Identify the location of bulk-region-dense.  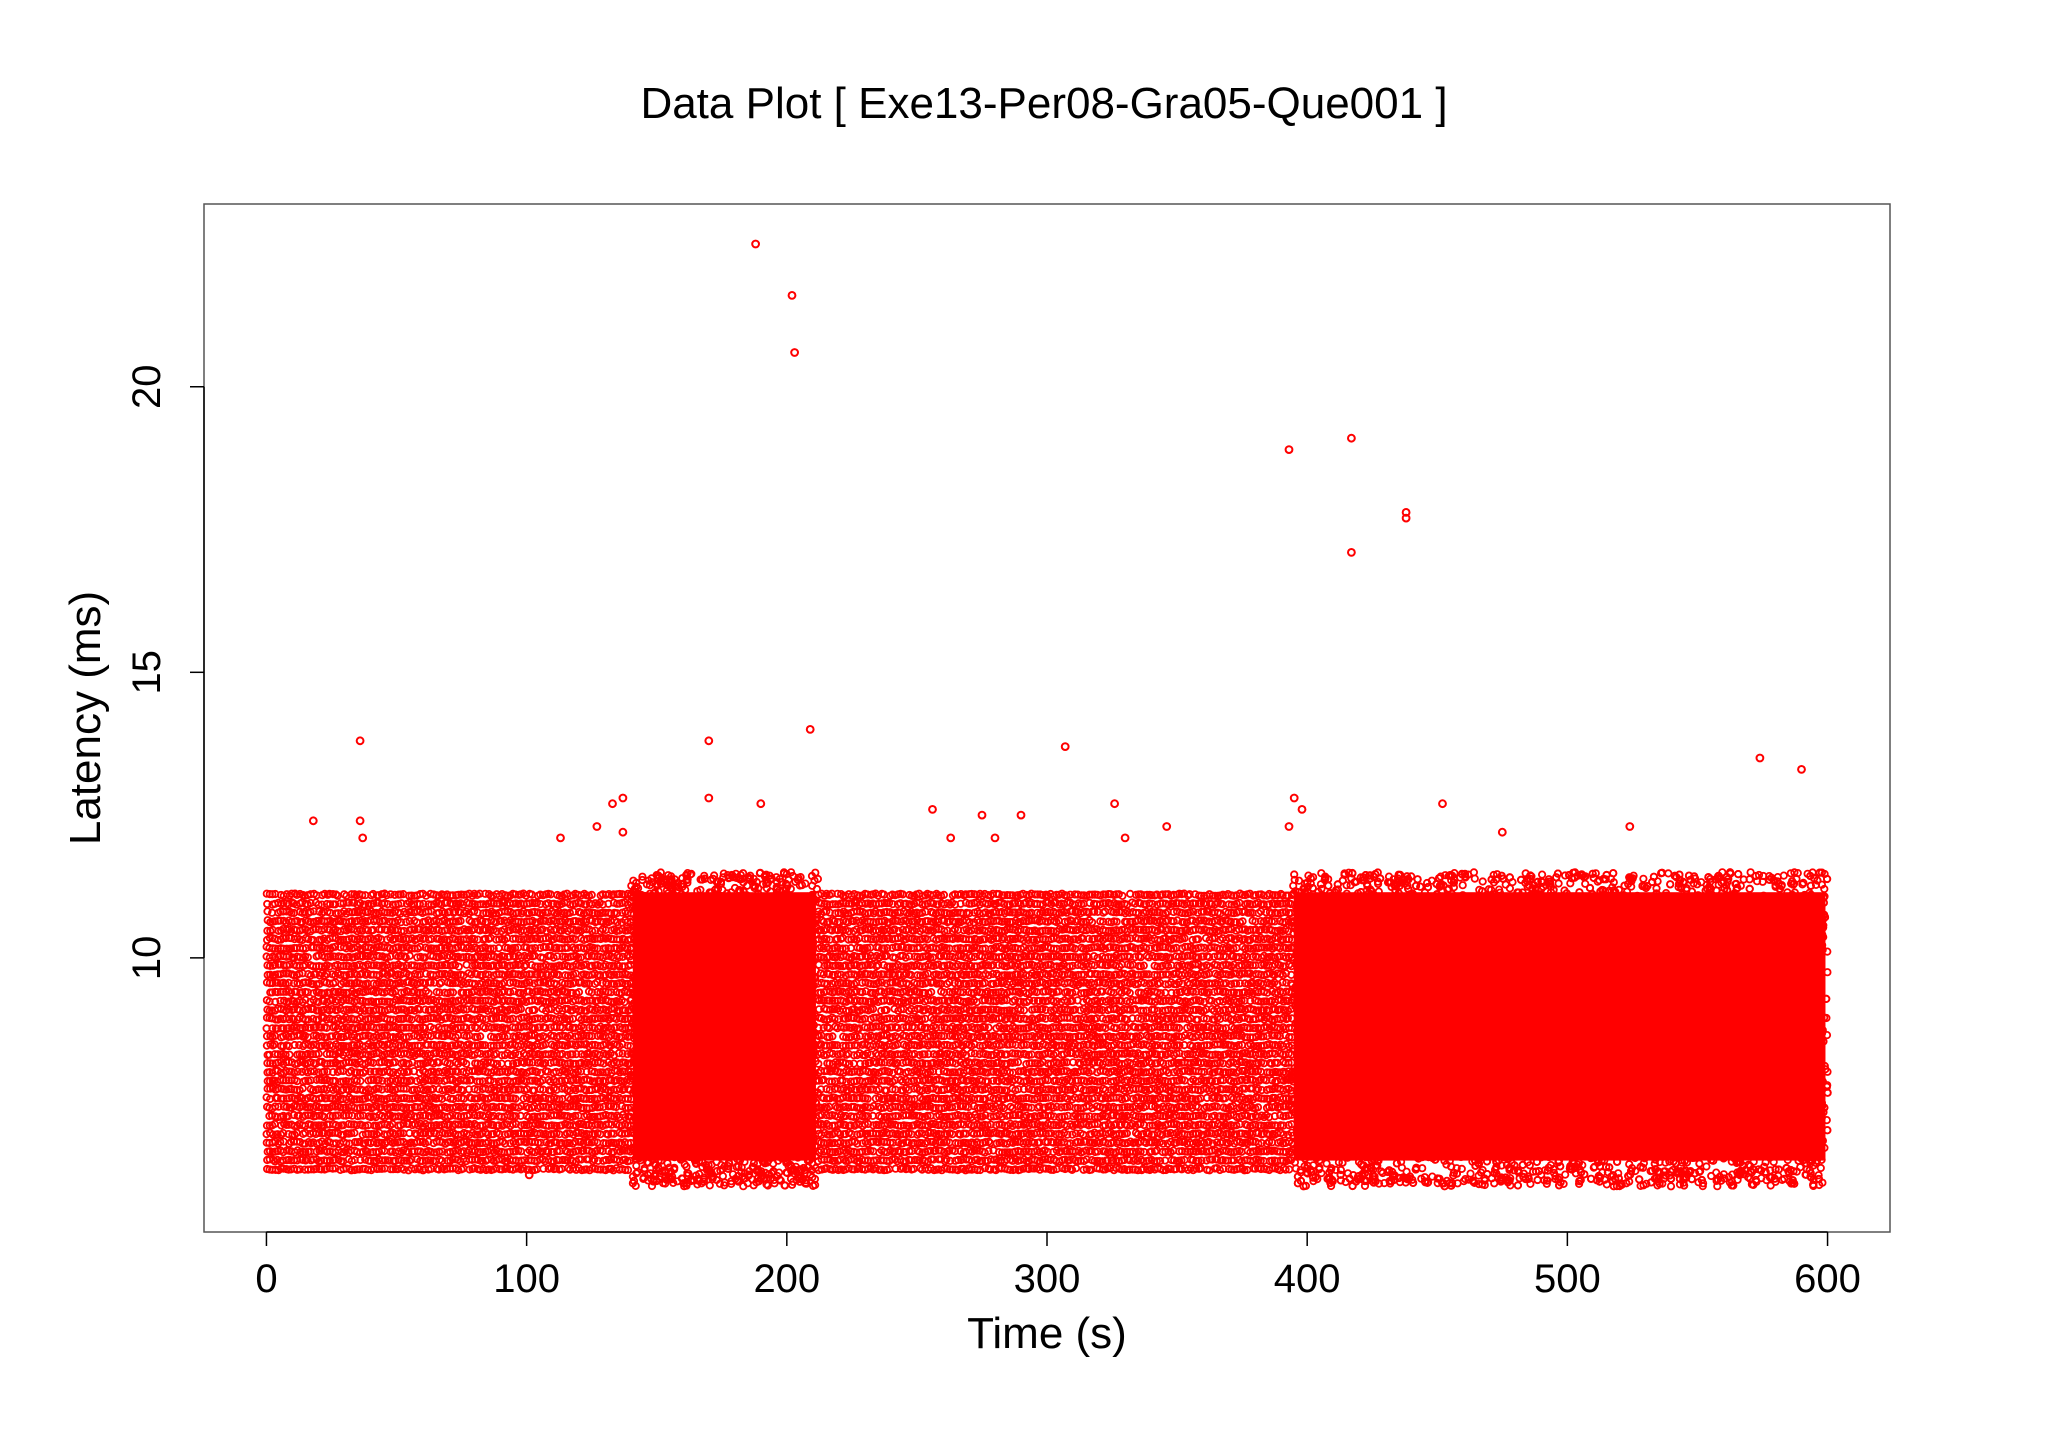
(724, 1029).